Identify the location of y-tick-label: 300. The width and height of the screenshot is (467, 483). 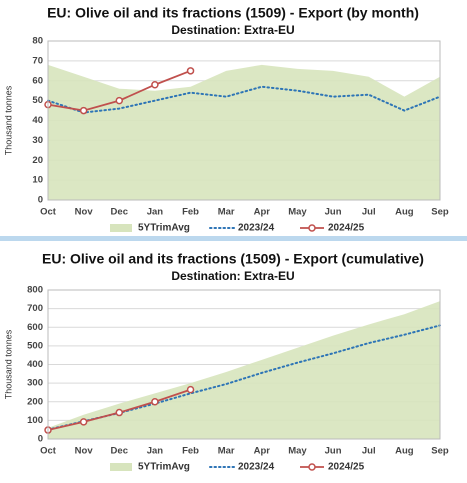
(35, 383).